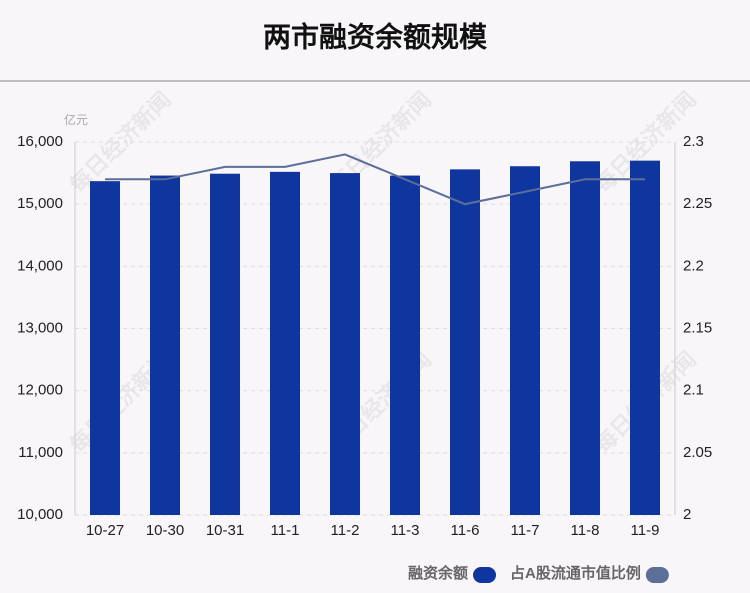 This screenshot has width=750, height=593. I want to click on y-tick-label: 16,000, so click(40, 141).